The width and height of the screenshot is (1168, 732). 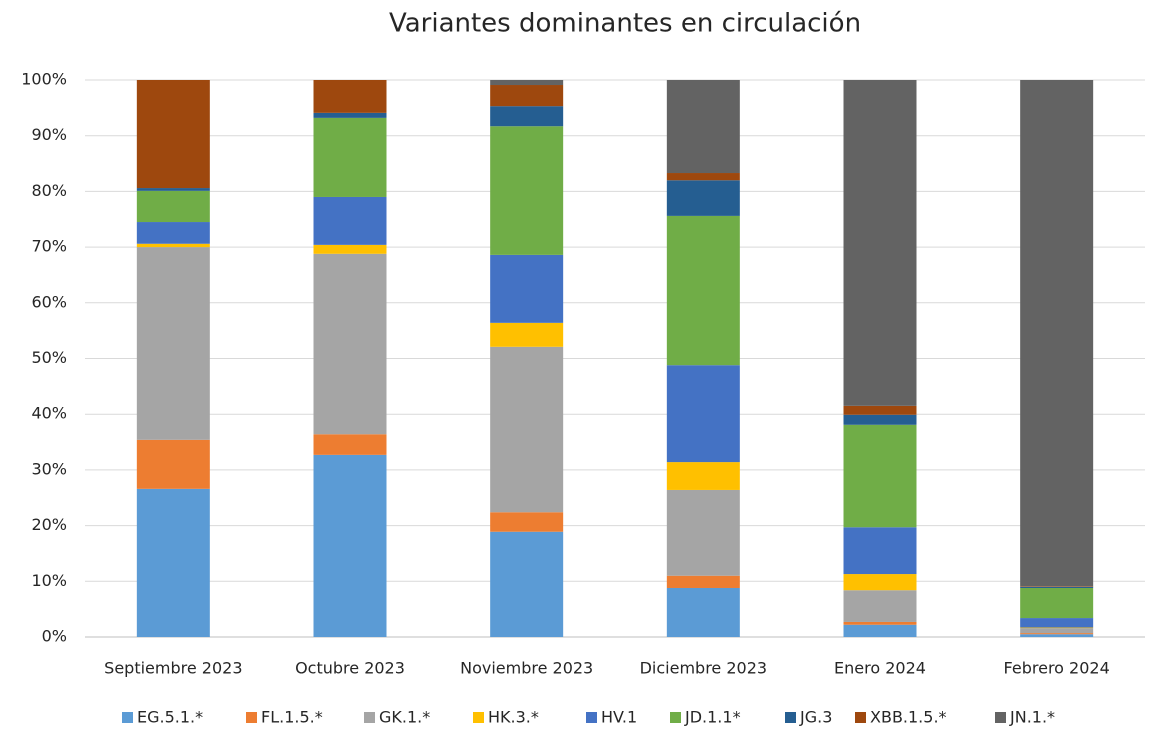 I want to click on y-tick-label: 100%, so click(x=44, y=79).